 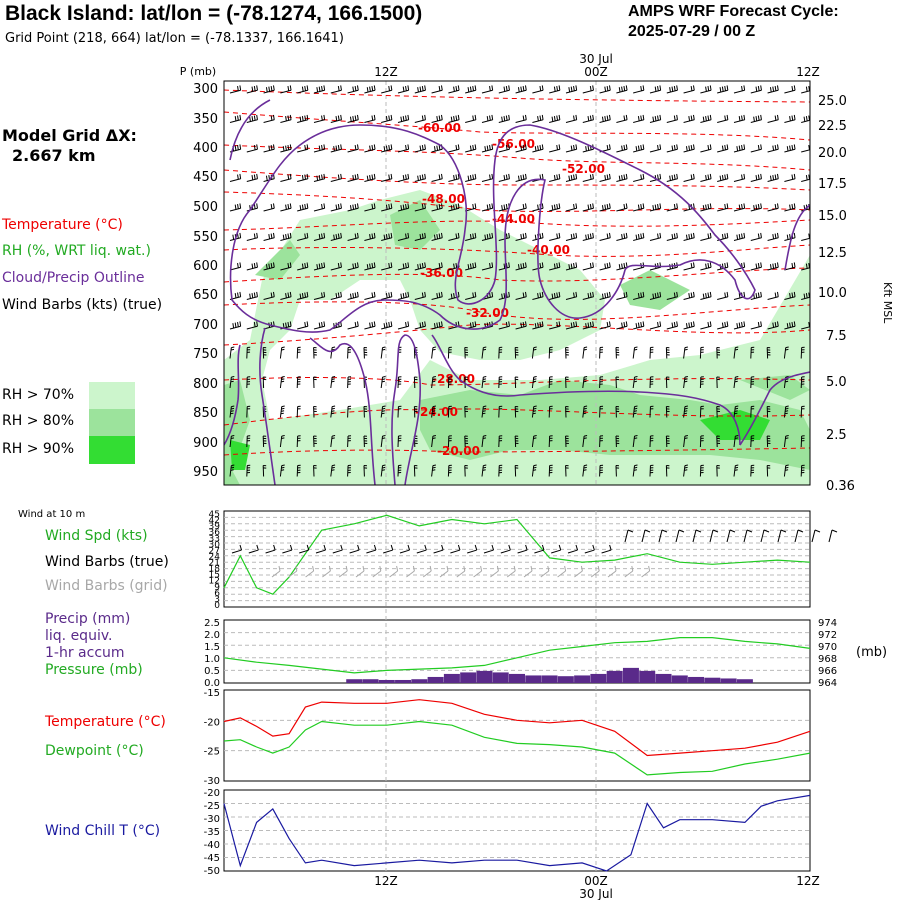 What do you see at coordinates (105, 722) in the screenshot?
I see `temperature-label: Temperature (°C)` at bounding box center [105, 722].